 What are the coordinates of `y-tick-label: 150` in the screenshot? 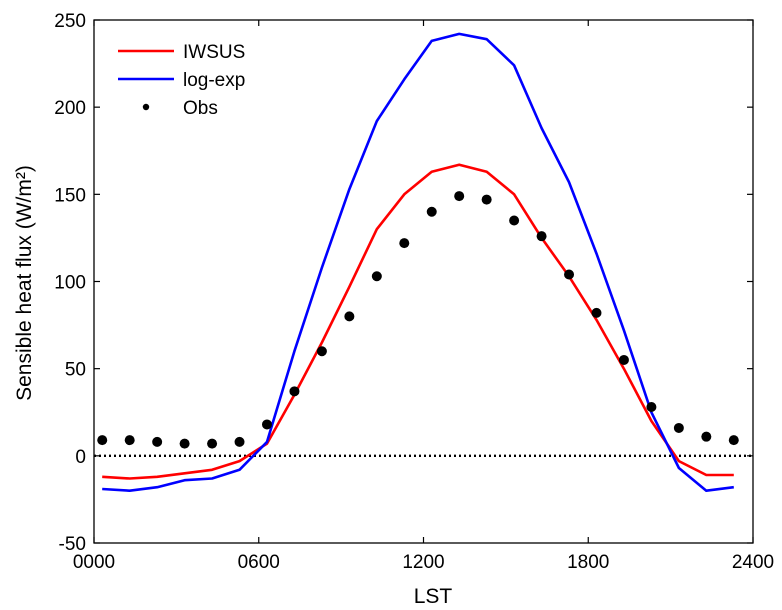 It's located at (70, 195).